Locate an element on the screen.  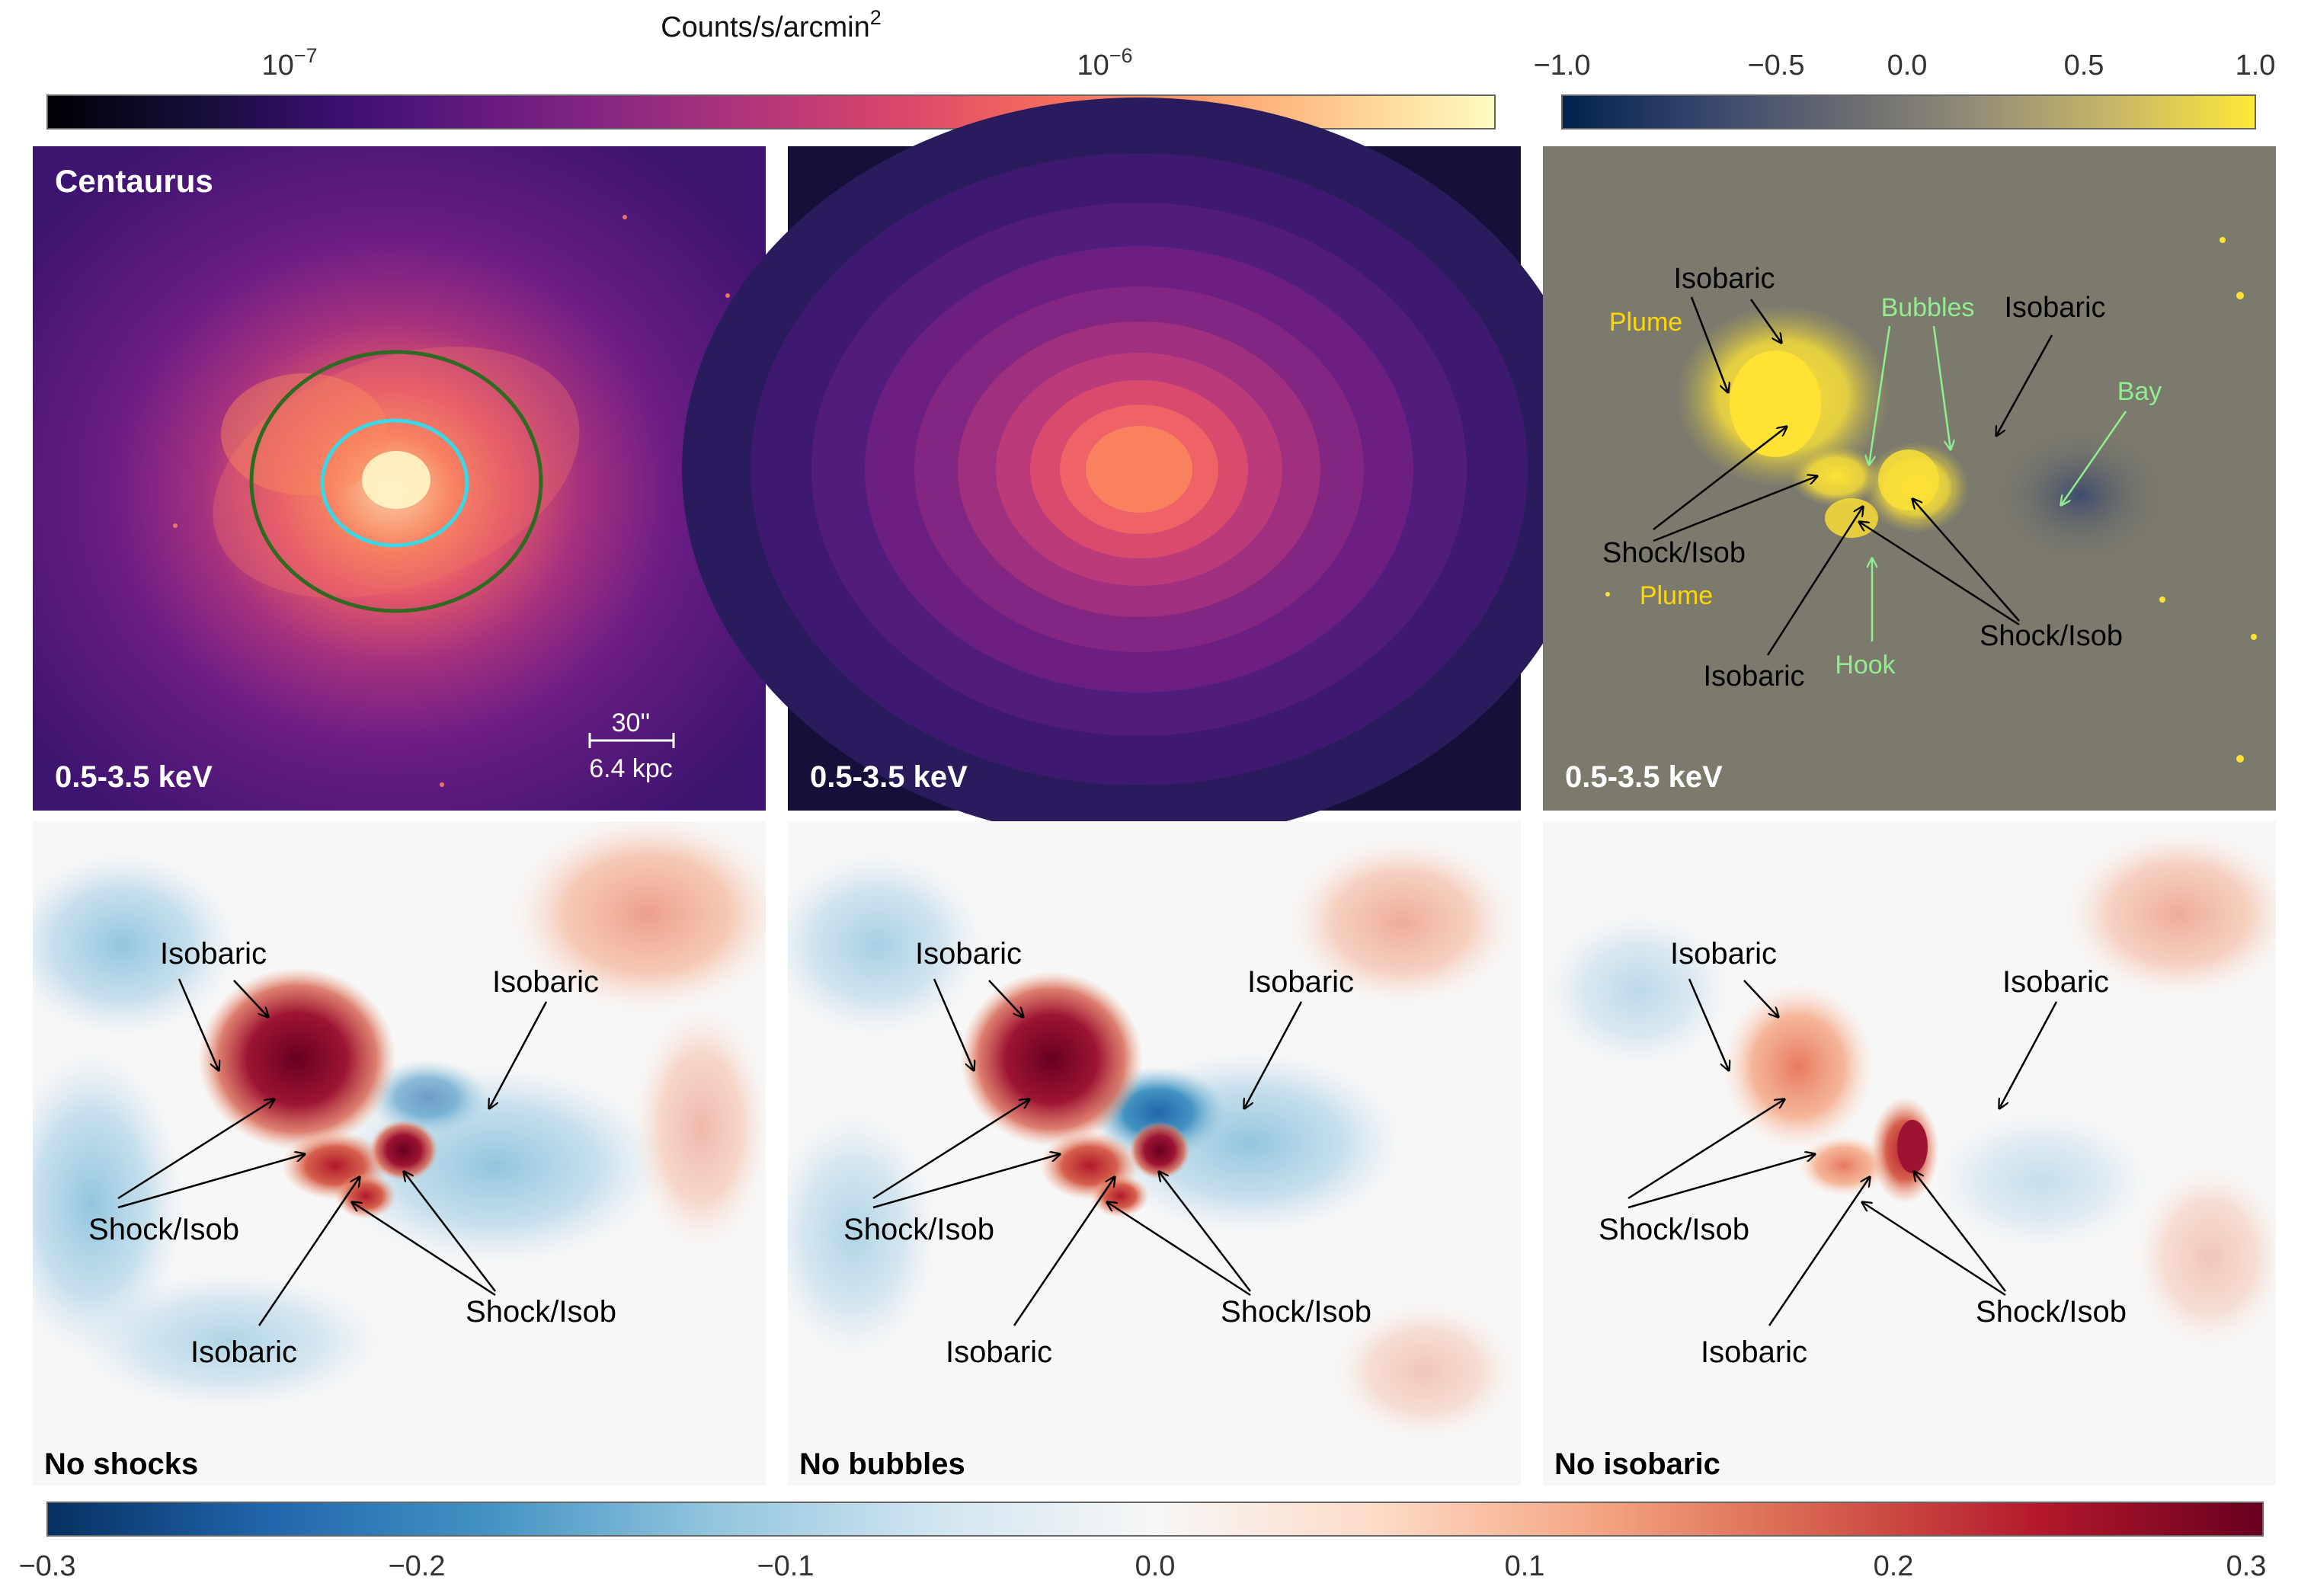
cbar-tick-label: −0.1 is located at coordinates (785, 1566).